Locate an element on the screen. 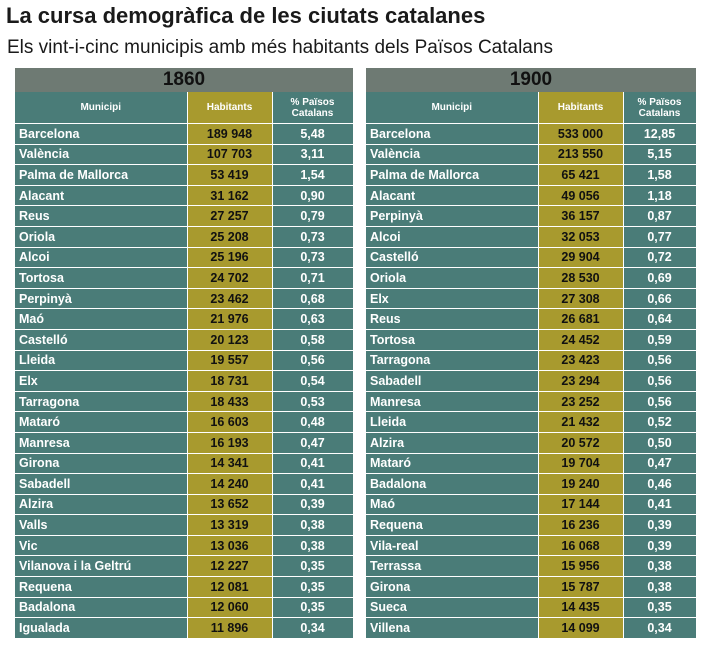 This screenshot has height=664, width=712. habitants-cell: 53 419 is located at coordinates (230, 175).